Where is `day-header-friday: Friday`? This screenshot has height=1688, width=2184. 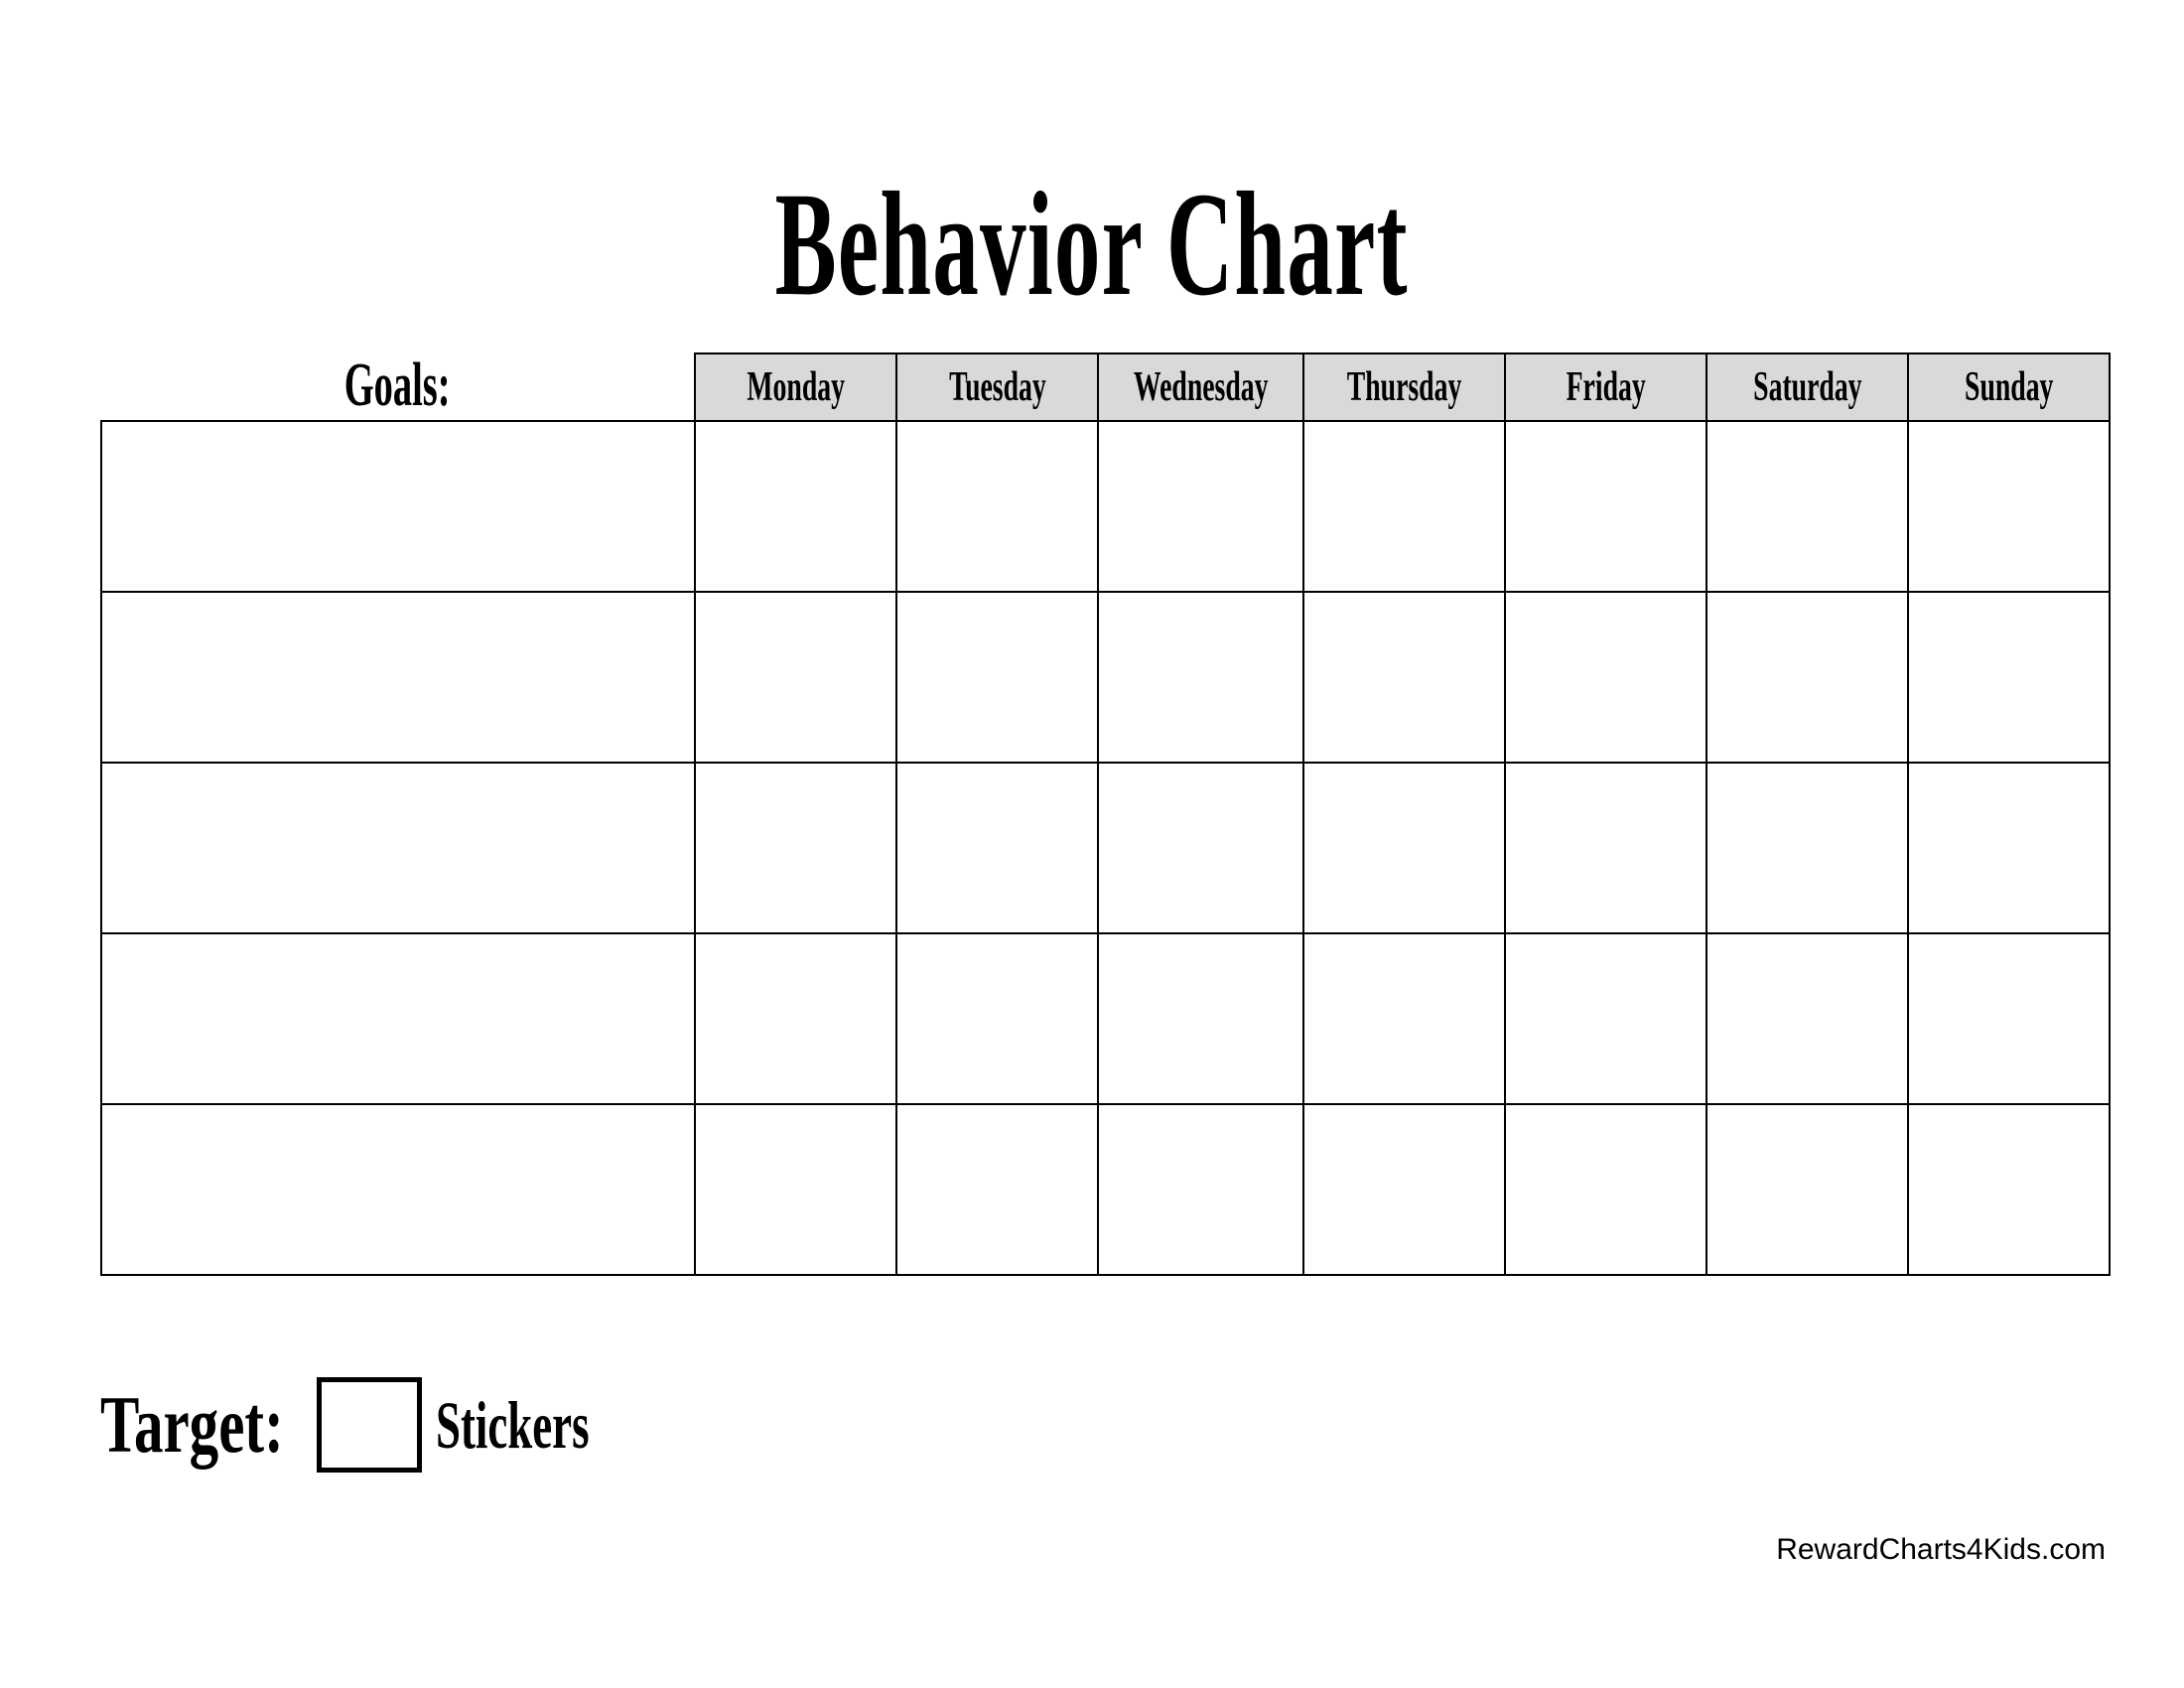
day-header-friday: Friday is located at coordinates (1606, 387).